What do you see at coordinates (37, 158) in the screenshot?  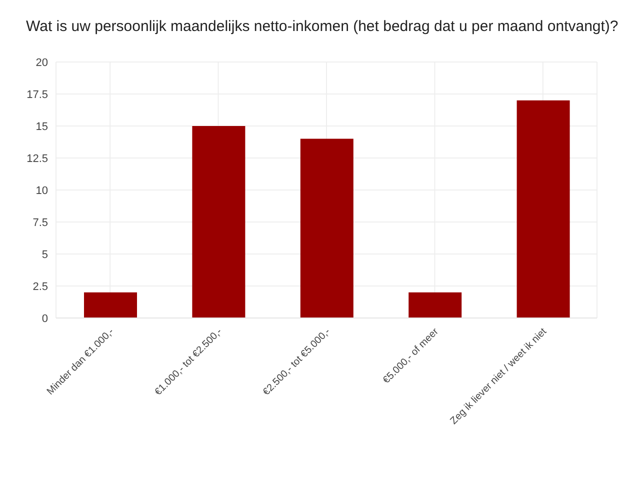 I see `y-tick-label: 12.5` at bounding box center [37, 158].